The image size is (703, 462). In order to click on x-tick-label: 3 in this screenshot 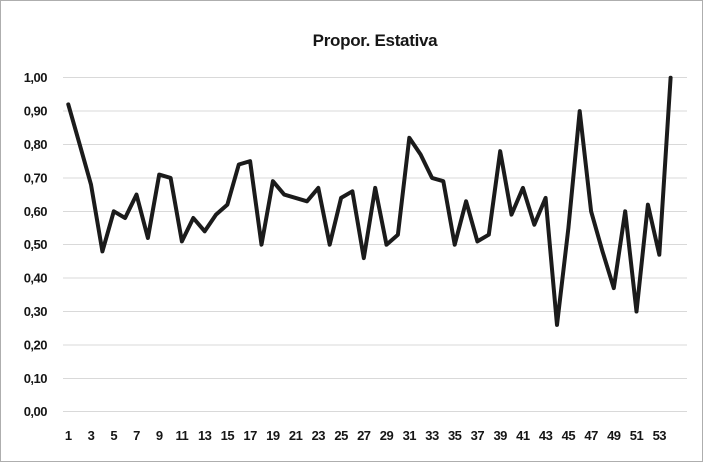, I will do `click(91, 435)`.